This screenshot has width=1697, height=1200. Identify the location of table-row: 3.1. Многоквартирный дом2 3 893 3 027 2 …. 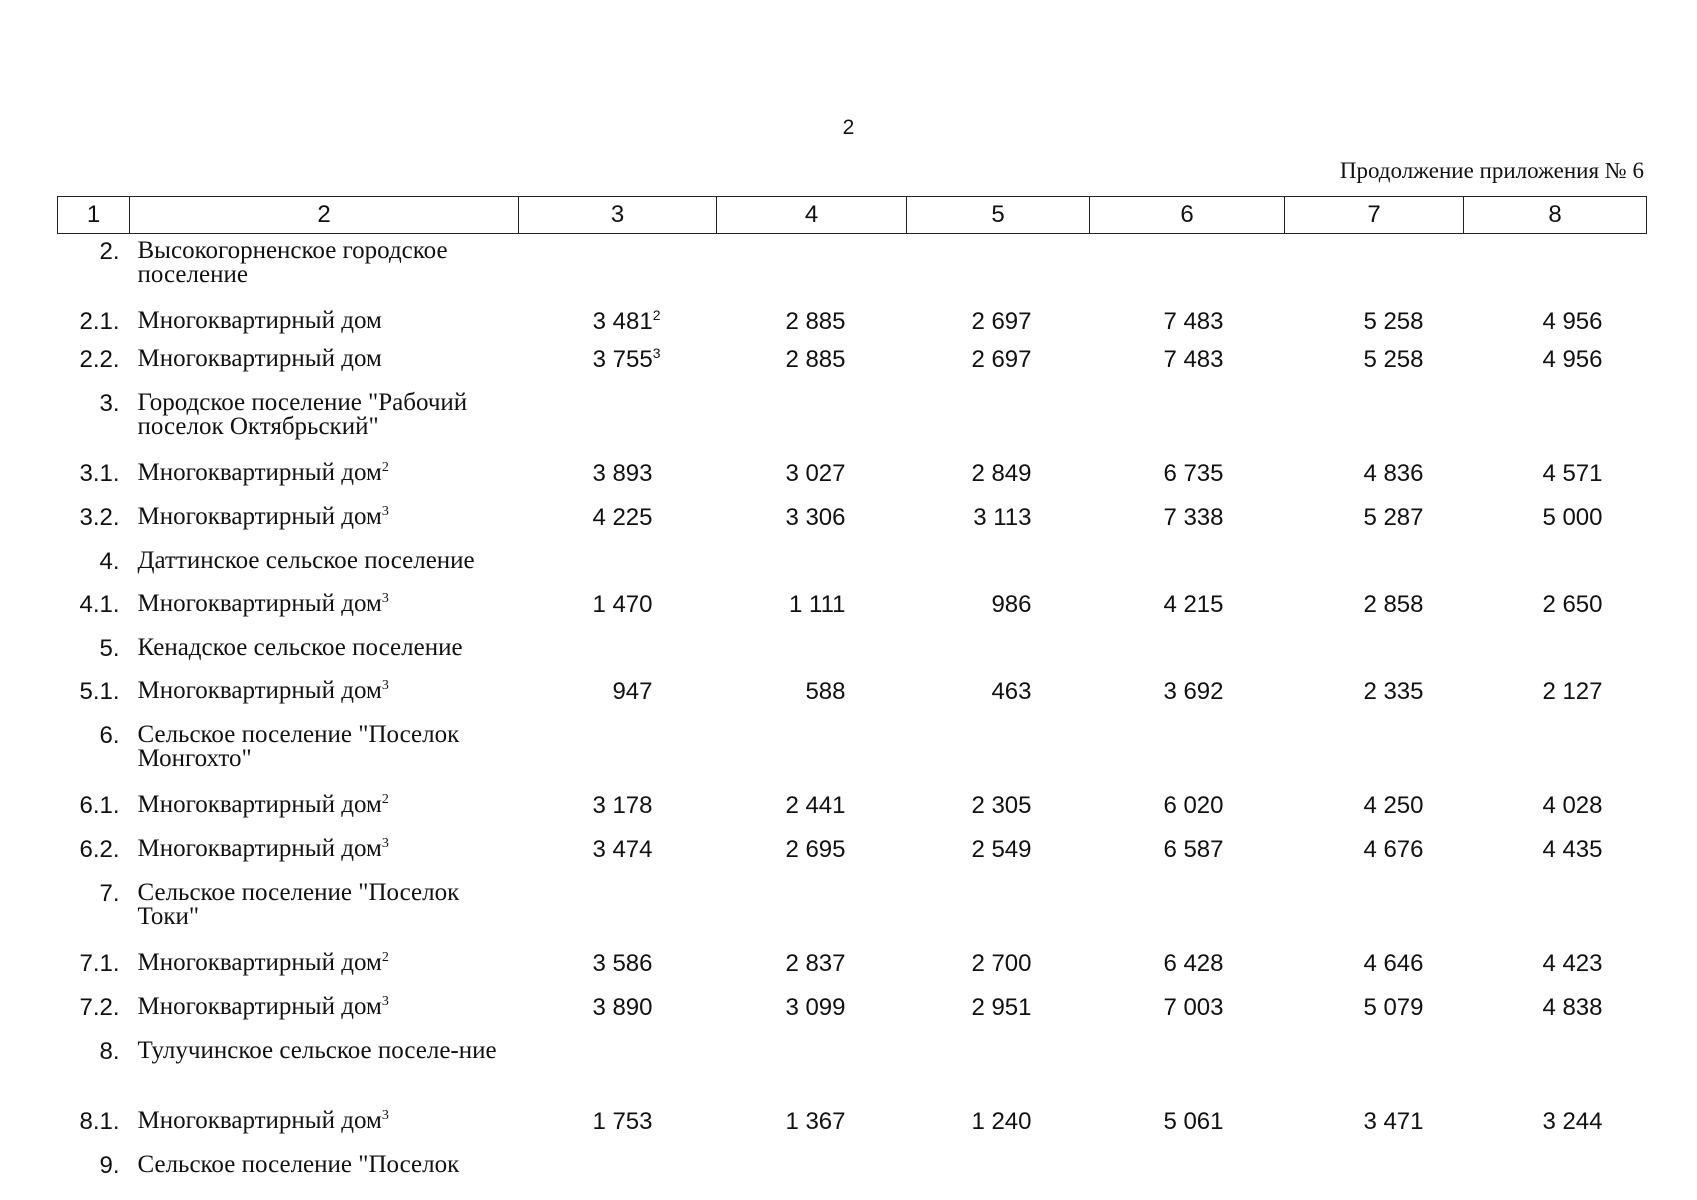
(852, 478).